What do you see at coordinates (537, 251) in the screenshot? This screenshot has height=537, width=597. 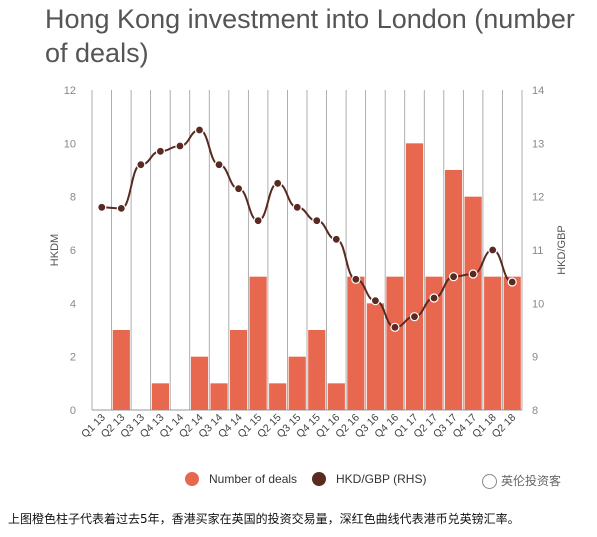 I see `y2-tick-label: 11` at bounding box center [537, 251].